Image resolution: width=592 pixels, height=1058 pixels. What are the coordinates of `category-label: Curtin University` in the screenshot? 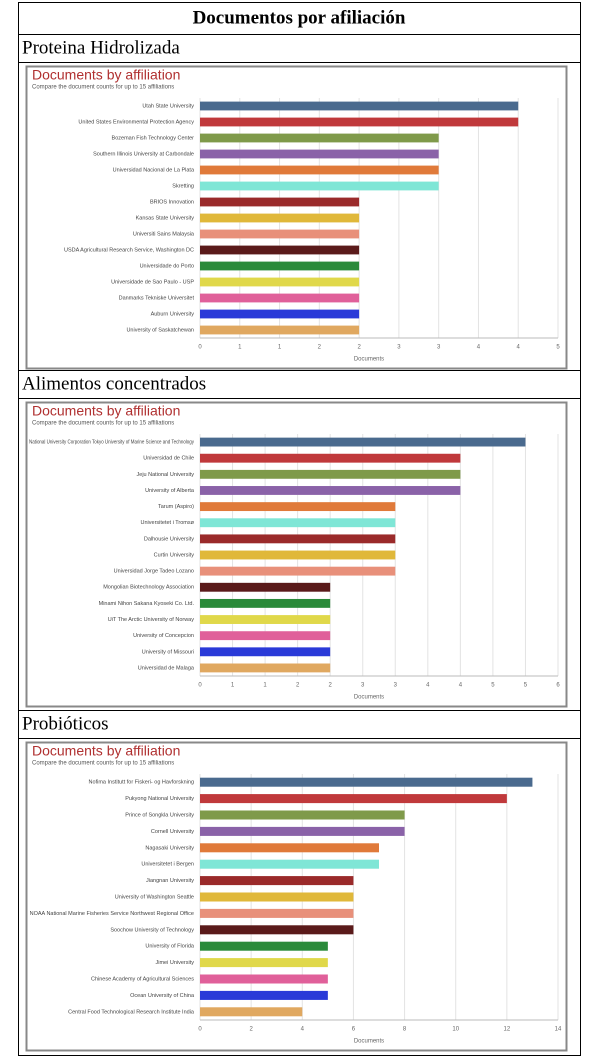 It's located at (174, 555).